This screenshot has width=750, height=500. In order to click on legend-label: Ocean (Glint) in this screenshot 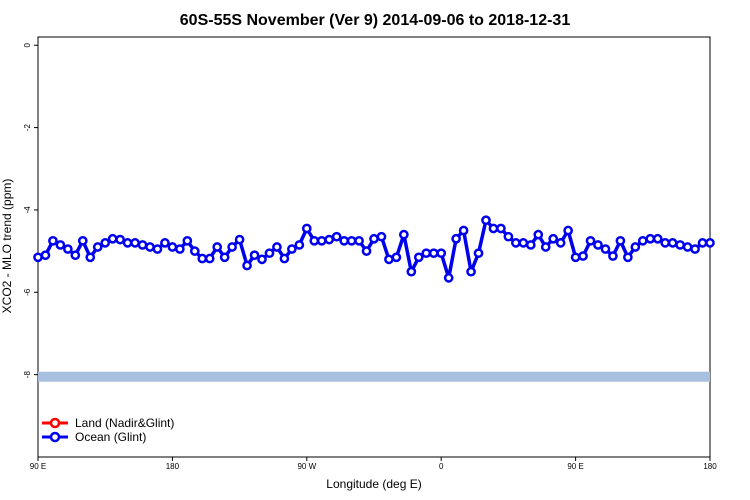, I will do `click(110, 437)`.